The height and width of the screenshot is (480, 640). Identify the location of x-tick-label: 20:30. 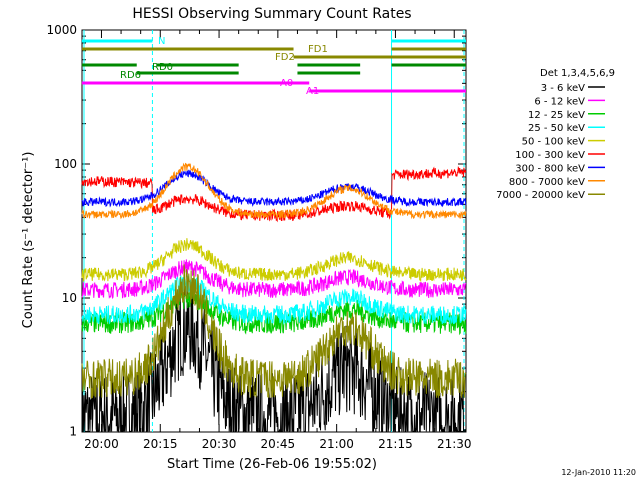
(219, 444).